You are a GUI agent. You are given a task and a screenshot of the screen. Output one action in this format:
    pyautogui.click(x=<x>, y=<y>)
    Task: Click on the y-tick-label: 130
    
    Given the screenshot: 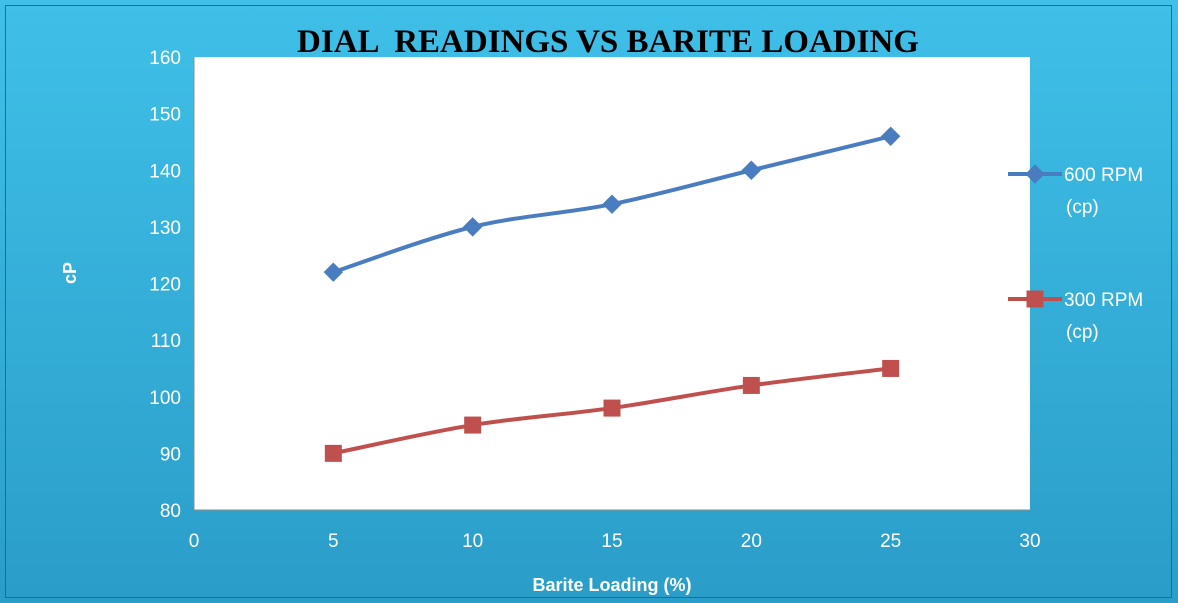 What is the action you would take?
    pyautogui.click(x=165, y=228)
    